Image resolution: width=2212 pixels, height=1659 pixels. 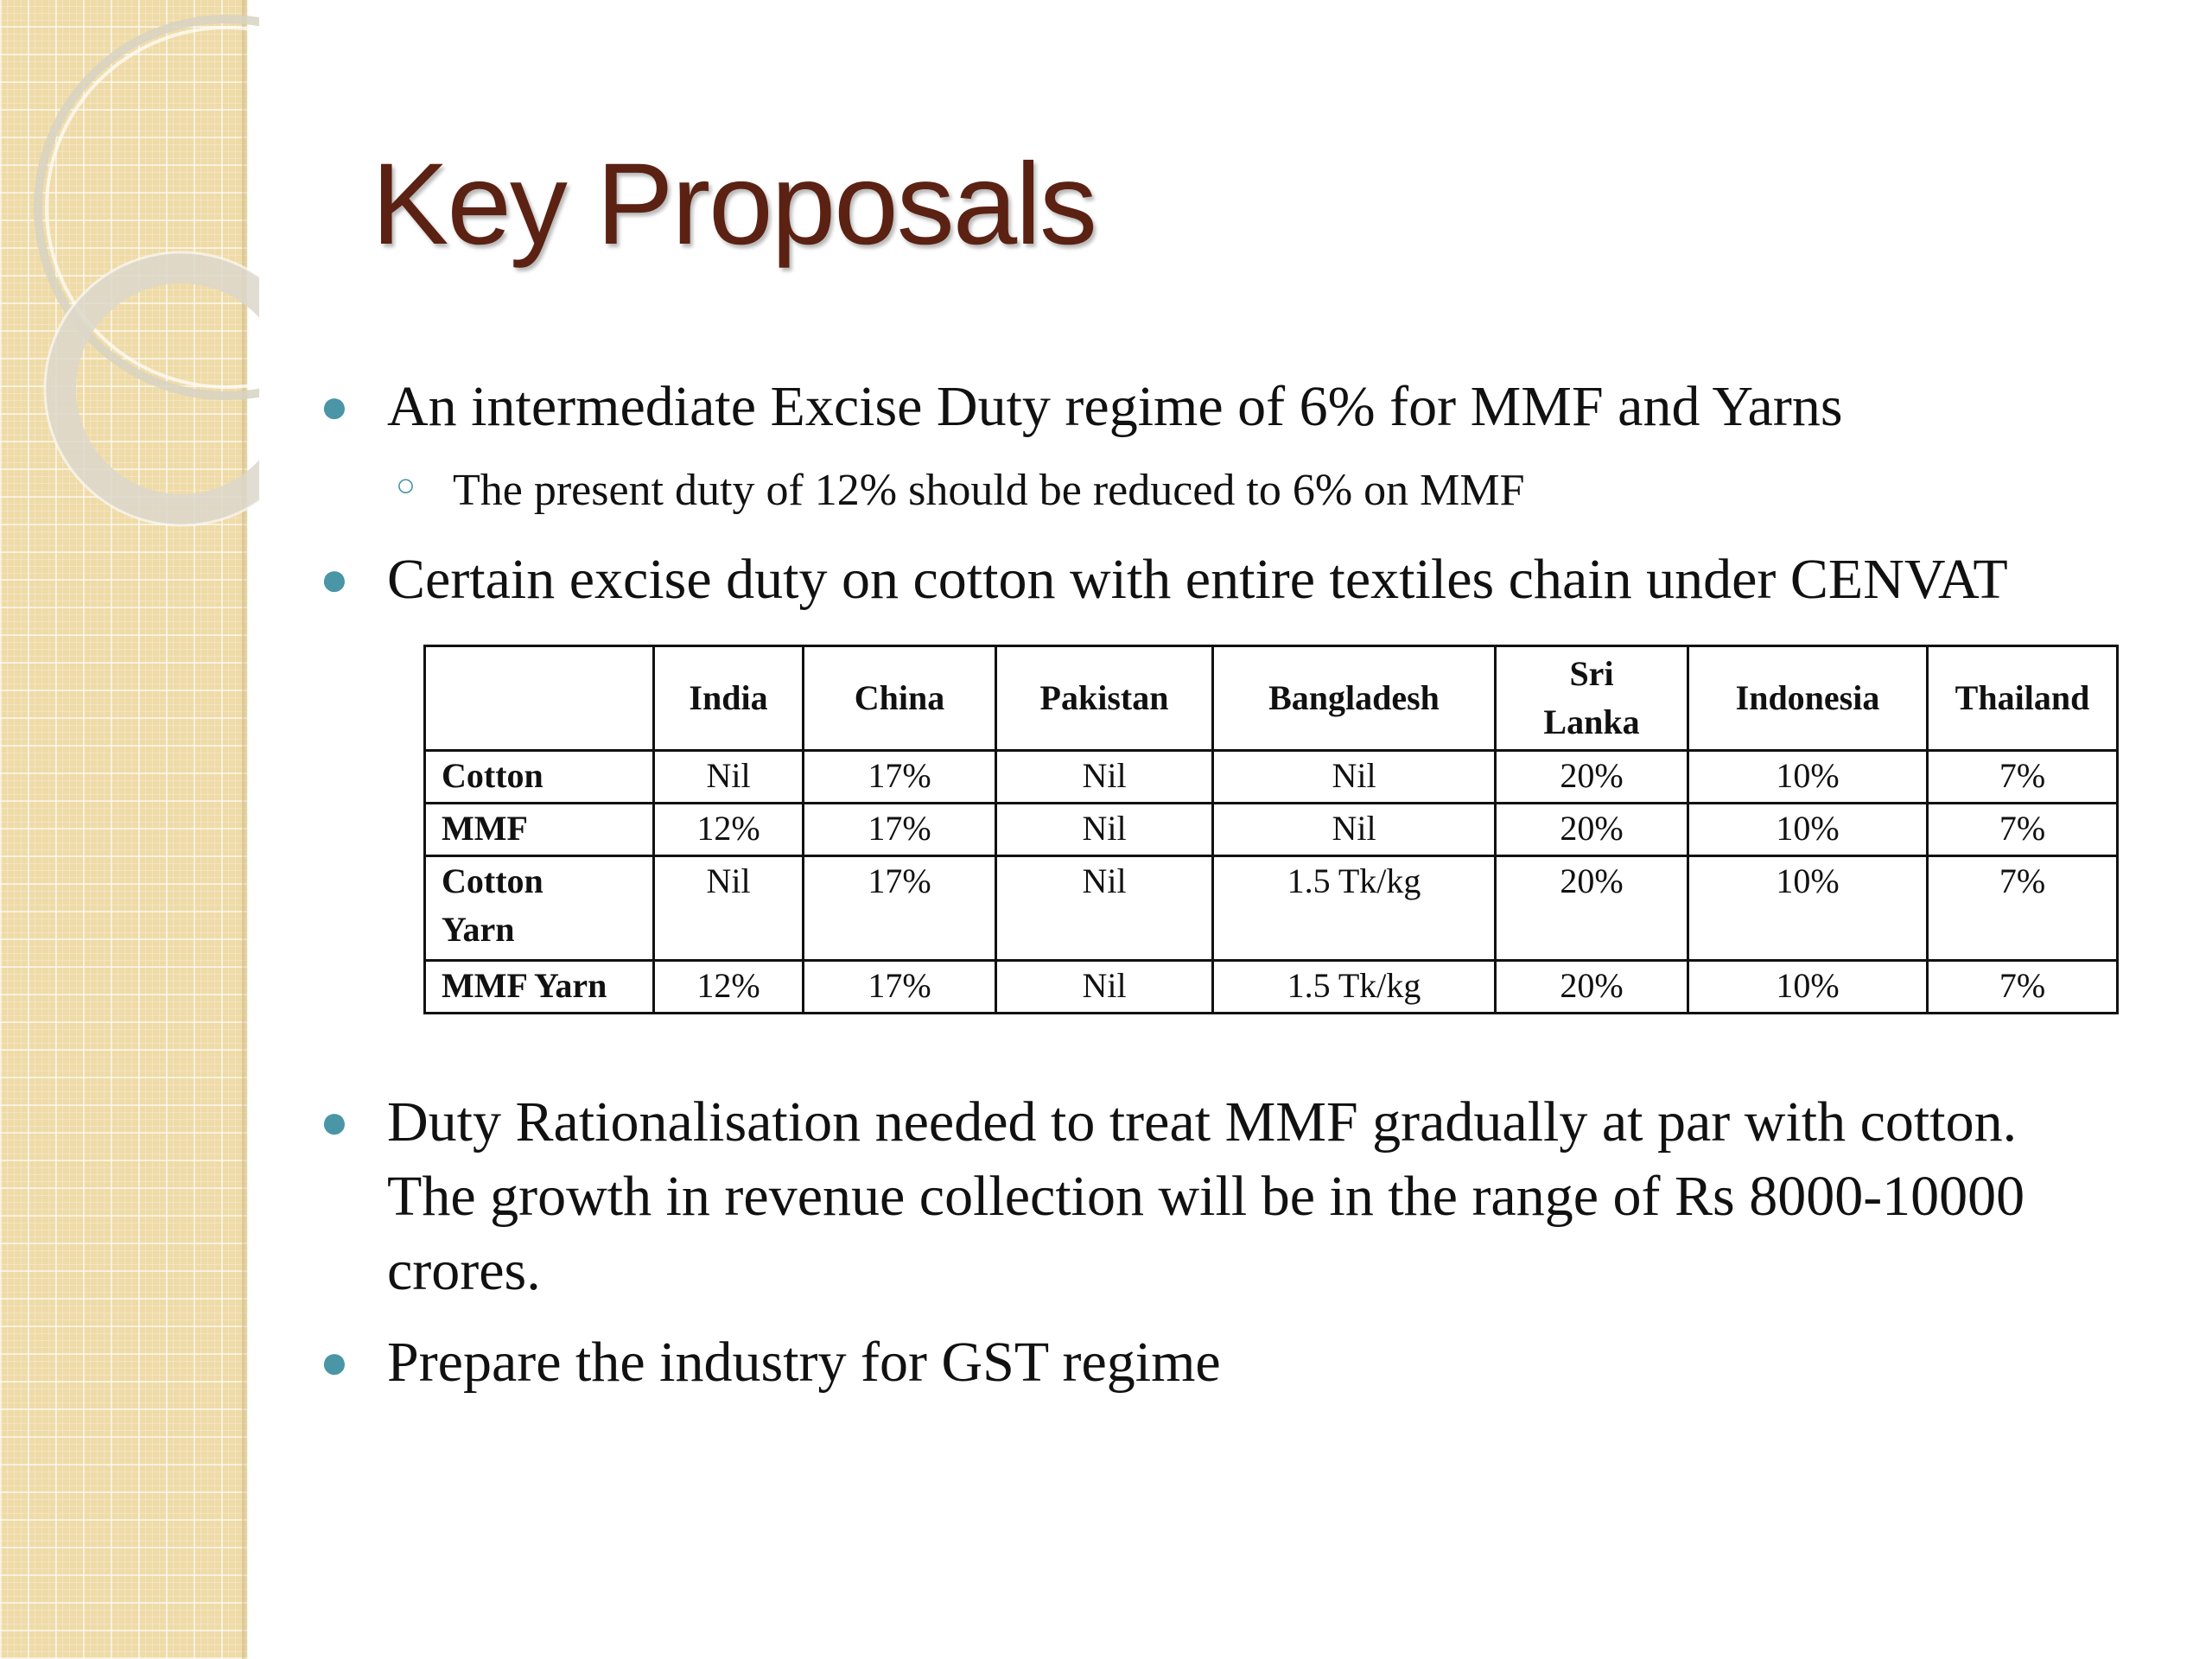 What do you see at coordinates (464, 1270) in the screenshot?
I see `bullet-text-line: crores.` at bounding box center [464, 1270].